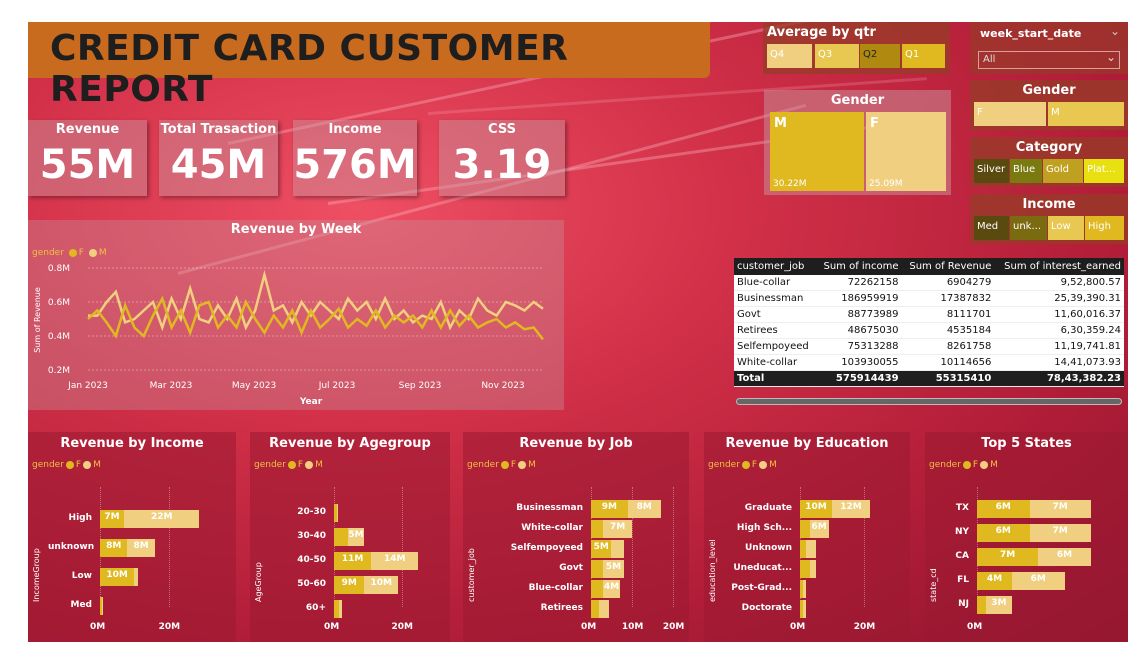  I want to click on cell: 6904279, so click(948, 283).